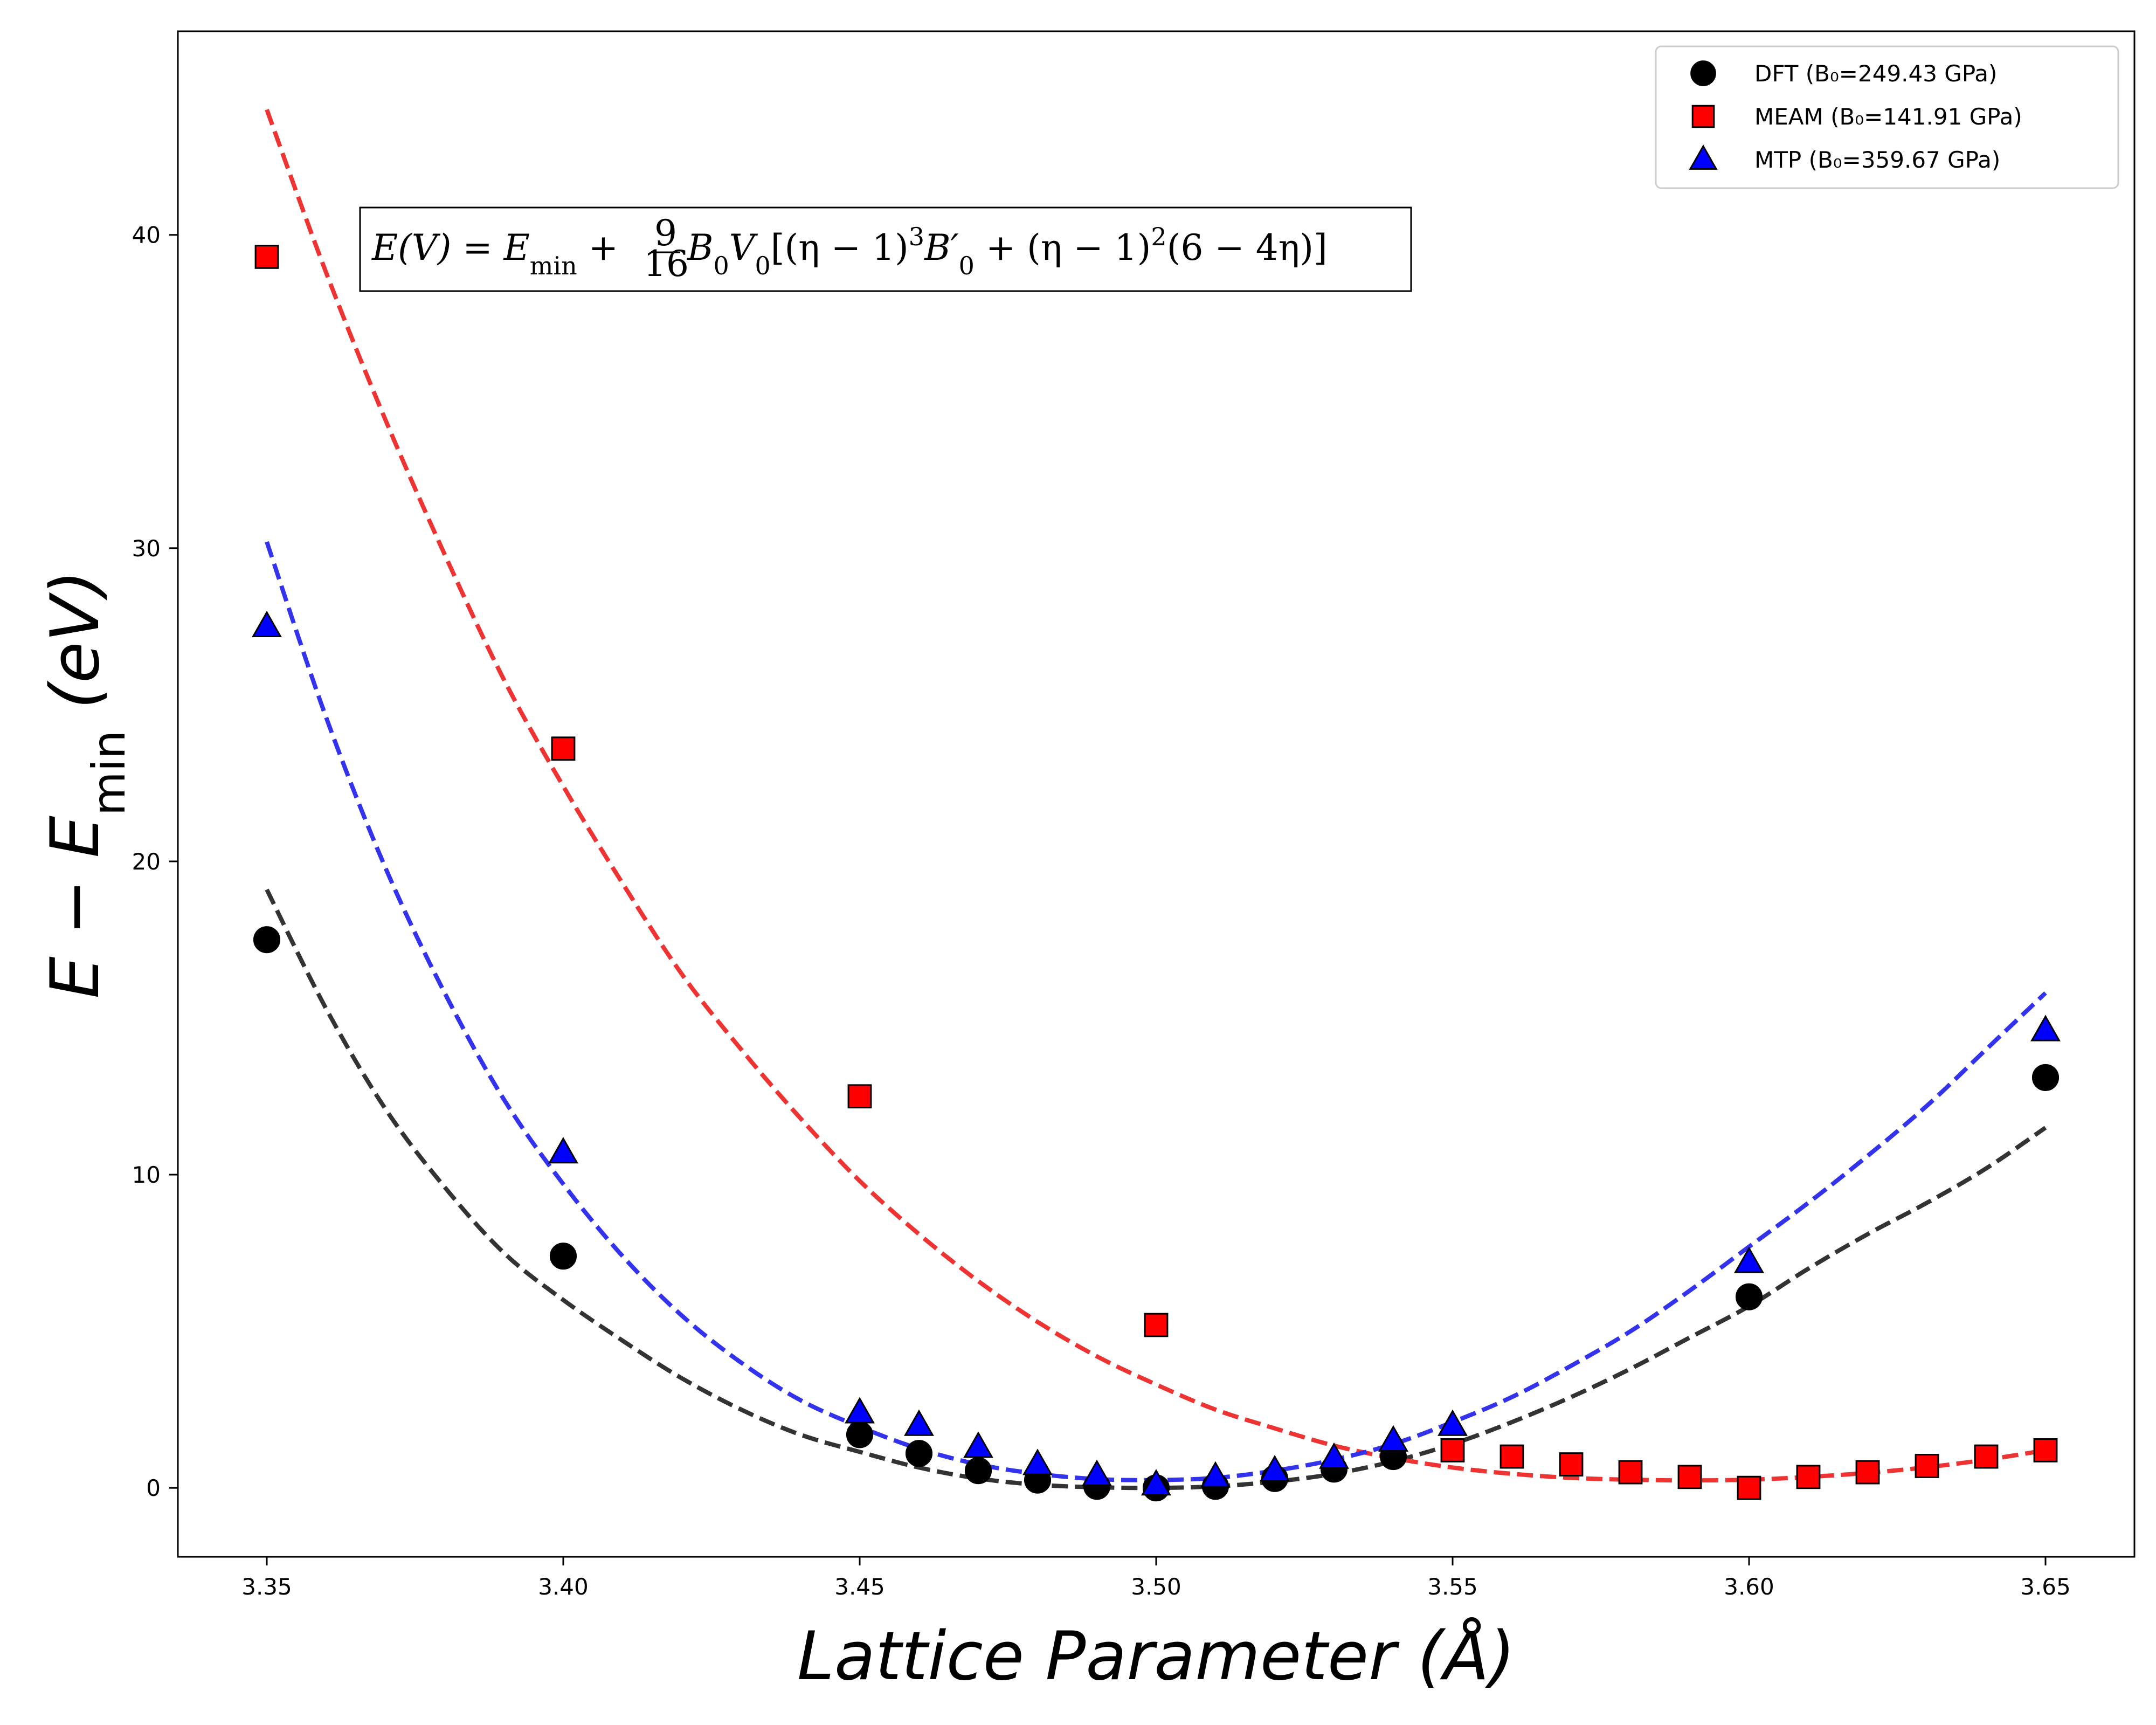 The width and height of the screenshot is (2156, 1725). Describe the element at coordinates (147, 235) in the screenshot. I see `y-tick-label: 40` at that location.